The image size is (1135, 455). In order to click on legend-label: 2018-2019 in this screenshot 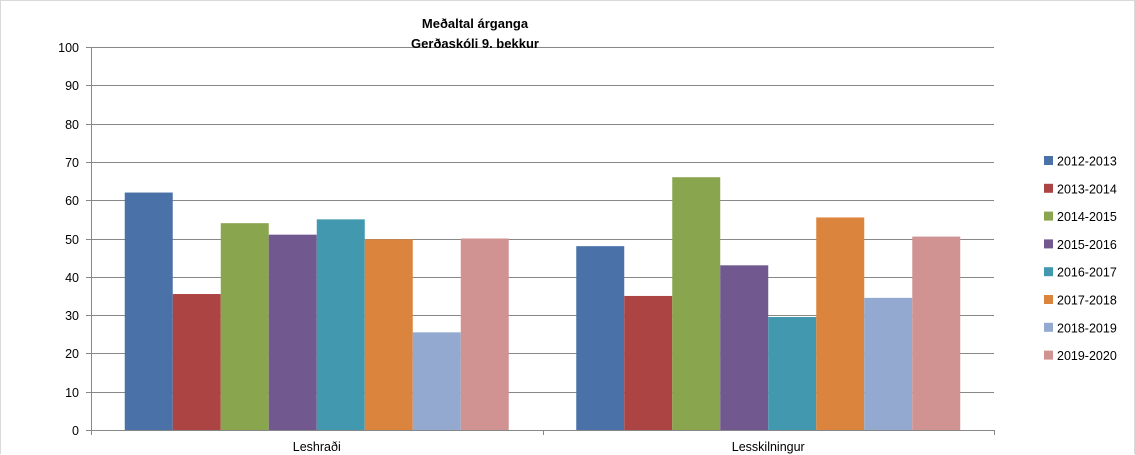, I will do `click(1087, 328)`.